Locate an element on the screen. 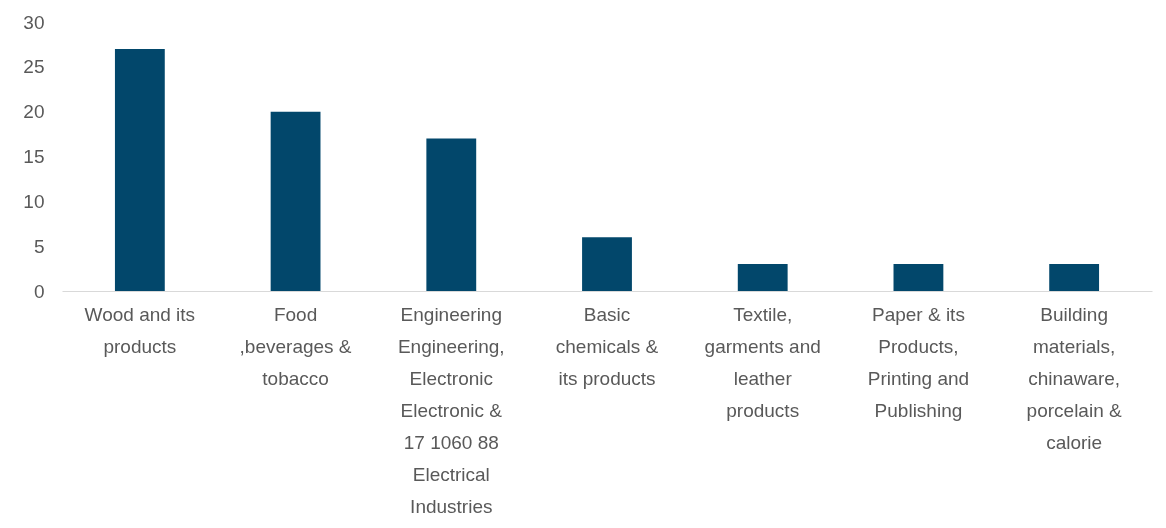 The image size is (1166, 528). x-tick-label: Food ,beverages & tobacco is located at coordinates (295, 346).